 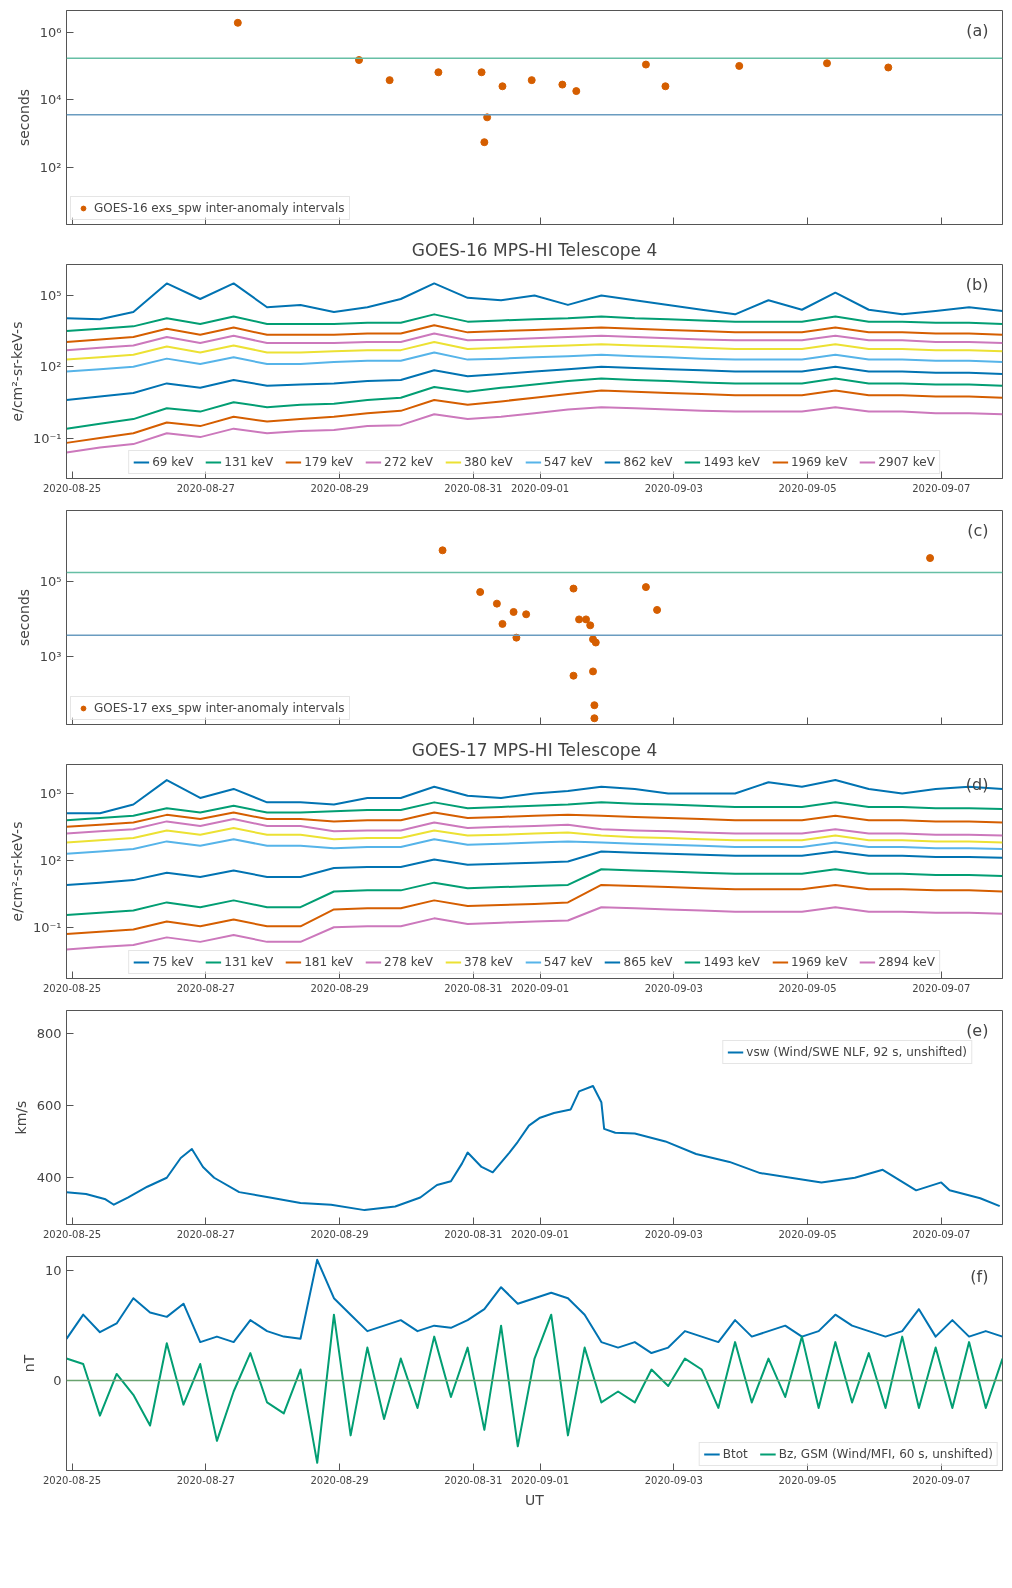 I want to click on legend-label: vsw (Wind/SWE NLF, 92 s, unshifted), so click(x=856, y=1052).